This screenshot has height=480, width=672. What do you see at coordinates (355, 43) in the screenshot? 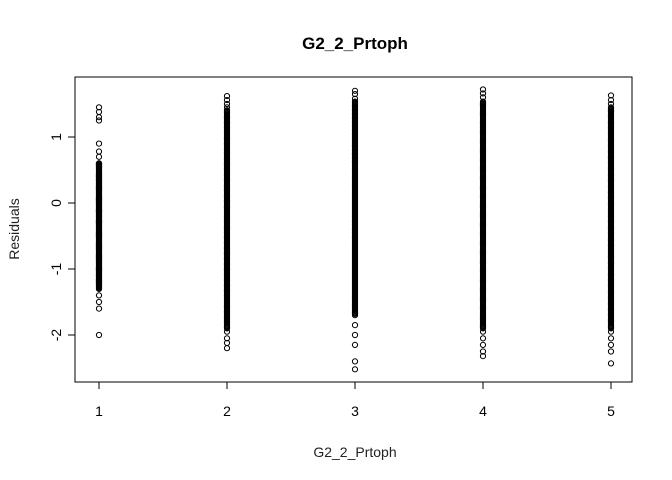
I see `chart-title: G2_2_Prtoph` at bounding box center [355, 43].